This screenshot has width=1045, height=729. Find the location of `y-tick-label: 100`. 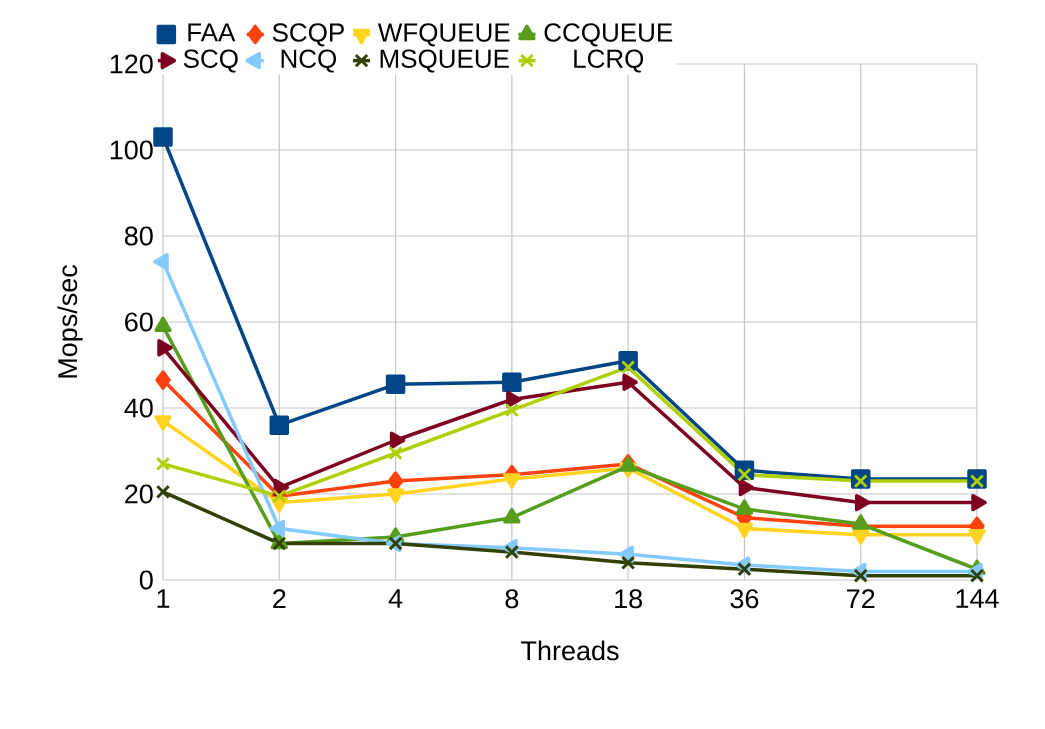

y-tick-label: 100 is located at coordinates (131, 150).